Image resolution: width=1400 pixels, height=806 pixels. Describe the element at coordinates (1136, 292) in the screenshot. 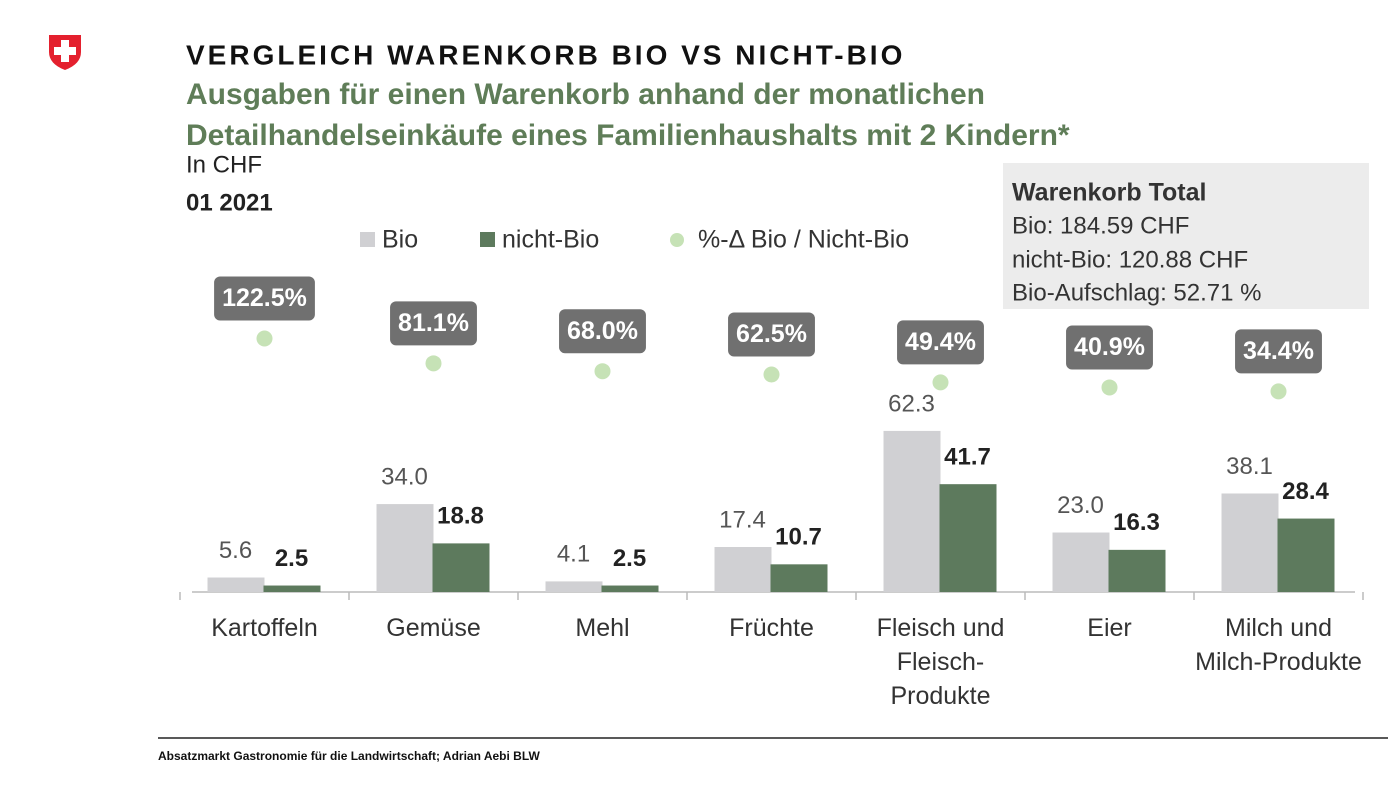

I see `info-line: Bio-Aufschlag: 52.71 %` at that location.